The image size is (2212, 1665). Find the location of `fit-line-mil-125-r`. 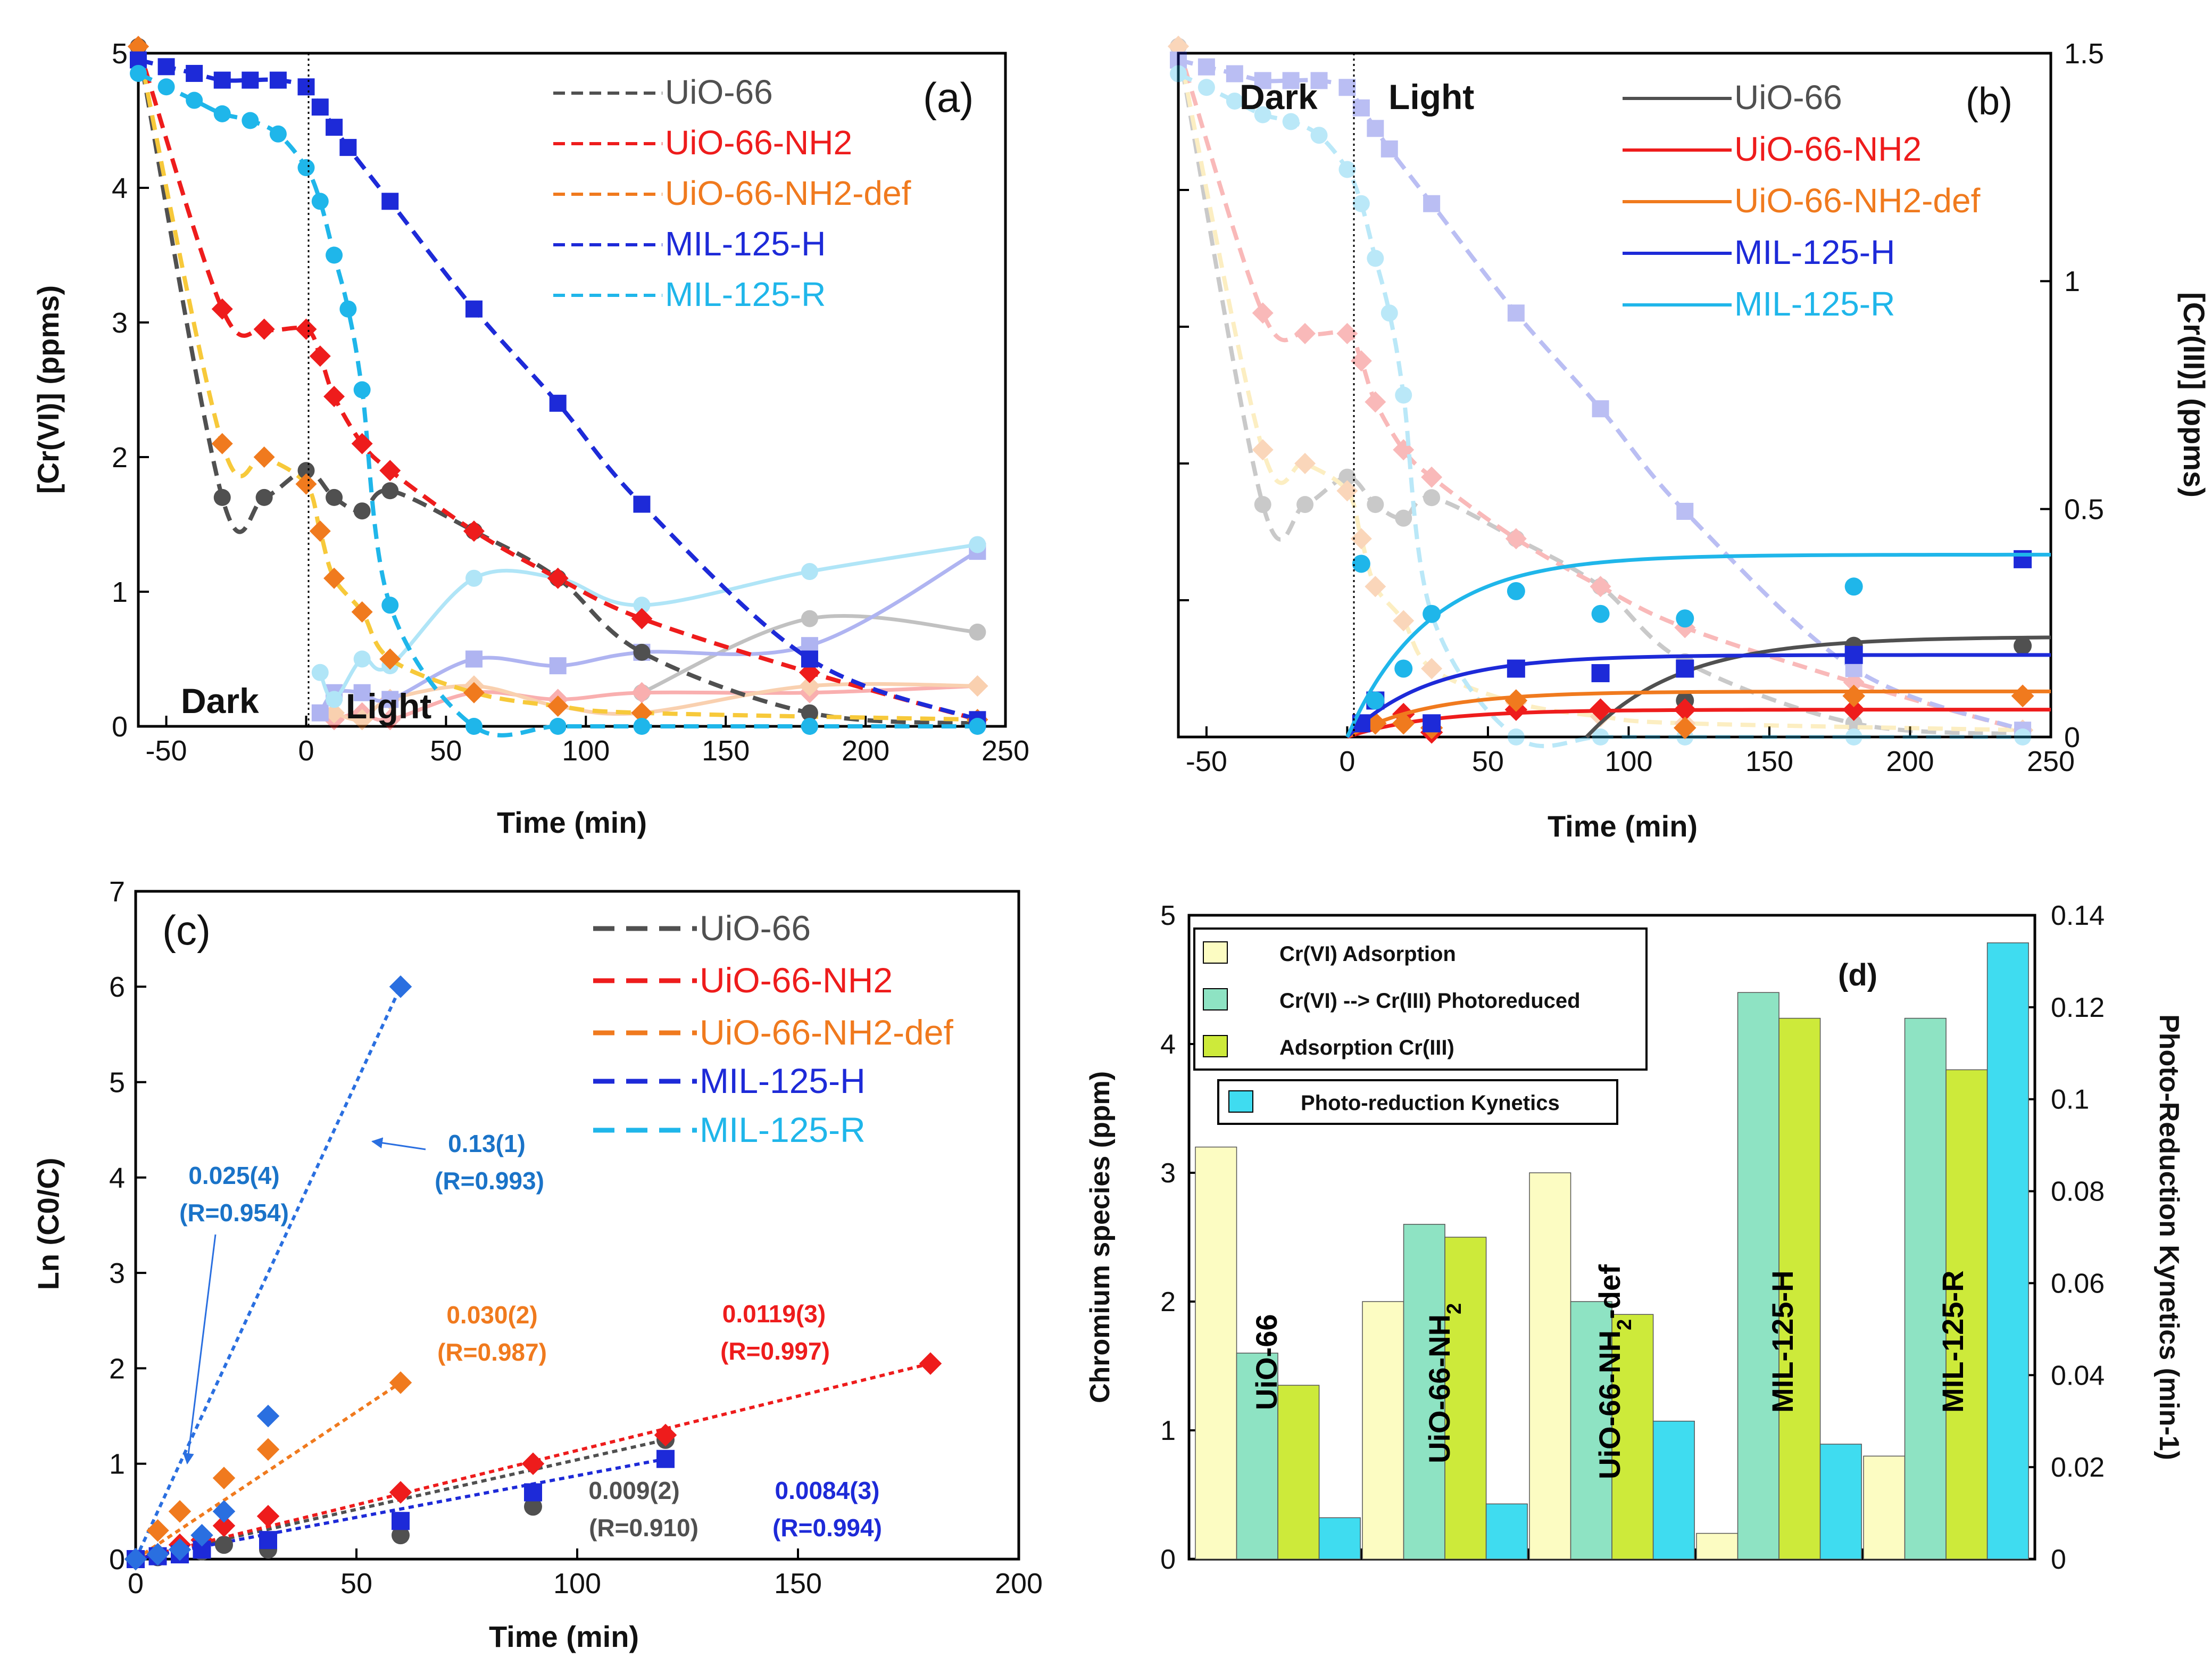

fit-line-mil-125-r is located at coordinates (268, 1273).